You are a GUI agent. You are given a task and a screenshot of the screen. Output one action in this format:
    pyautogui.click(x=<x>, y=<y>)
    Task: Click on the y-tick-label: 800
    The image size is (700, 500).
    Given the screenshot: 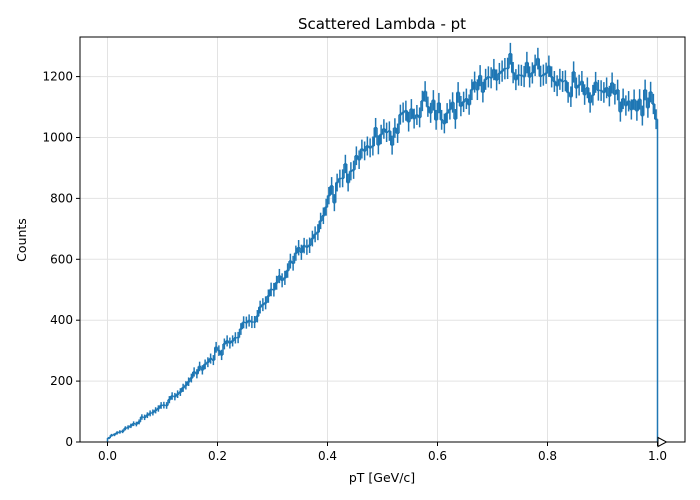 What is the action you would take?
    pyautogui.click(x=61, y=198)
    